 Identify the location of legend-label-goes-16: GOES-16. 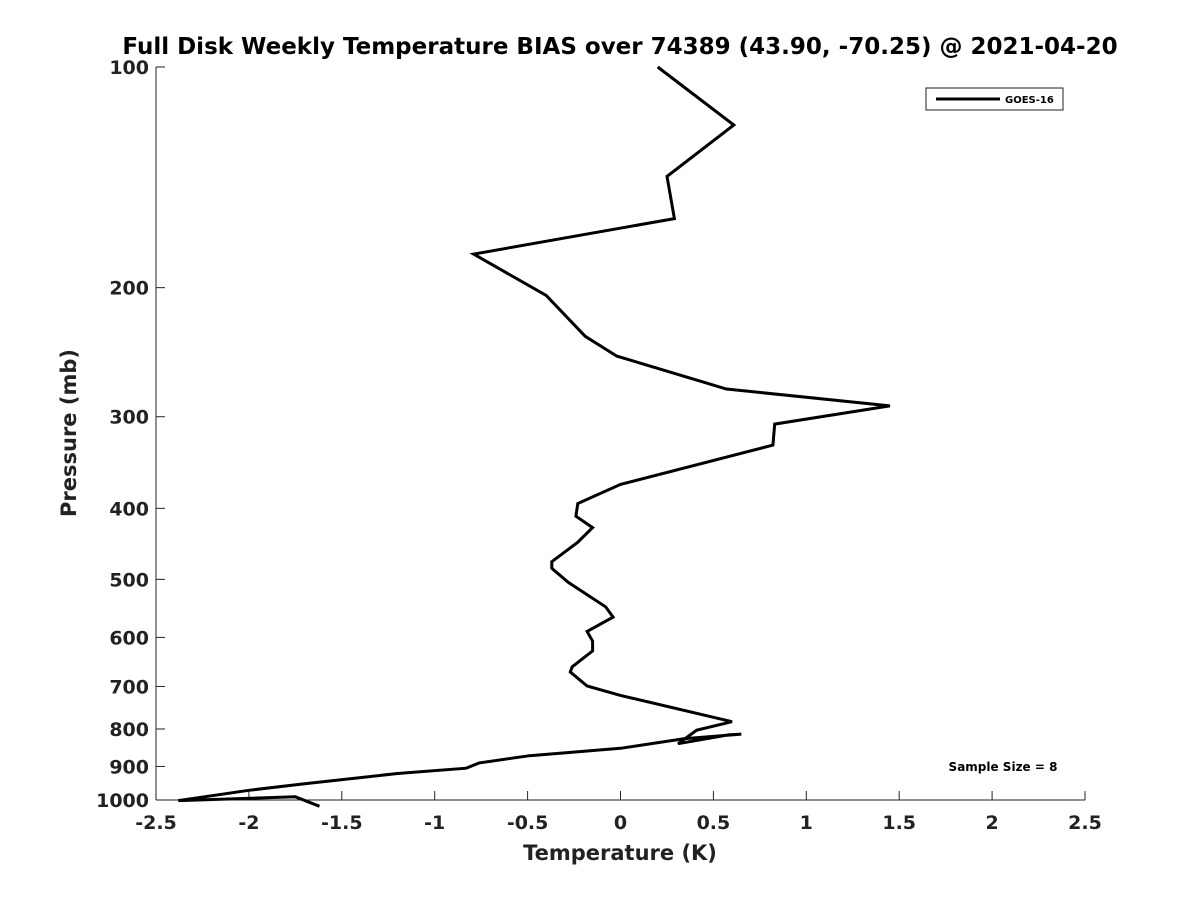
(1029, 100).